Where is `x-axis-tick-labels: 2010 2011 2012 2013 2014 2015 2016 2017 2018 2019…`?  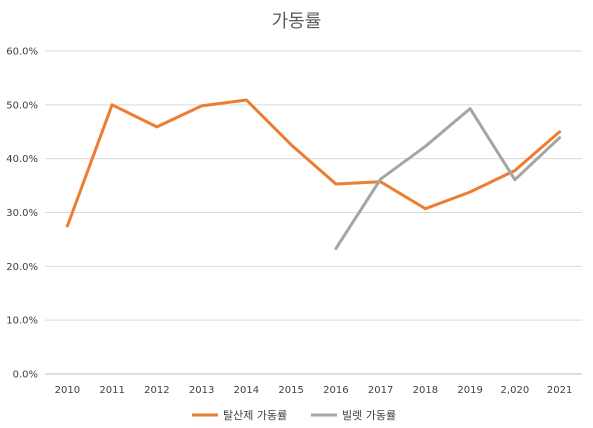
x-axis-tick-labels: 2010 2011 2012 2013 2014 2015 2016 2017 2018 2019… is located at coordinates (314, 390).